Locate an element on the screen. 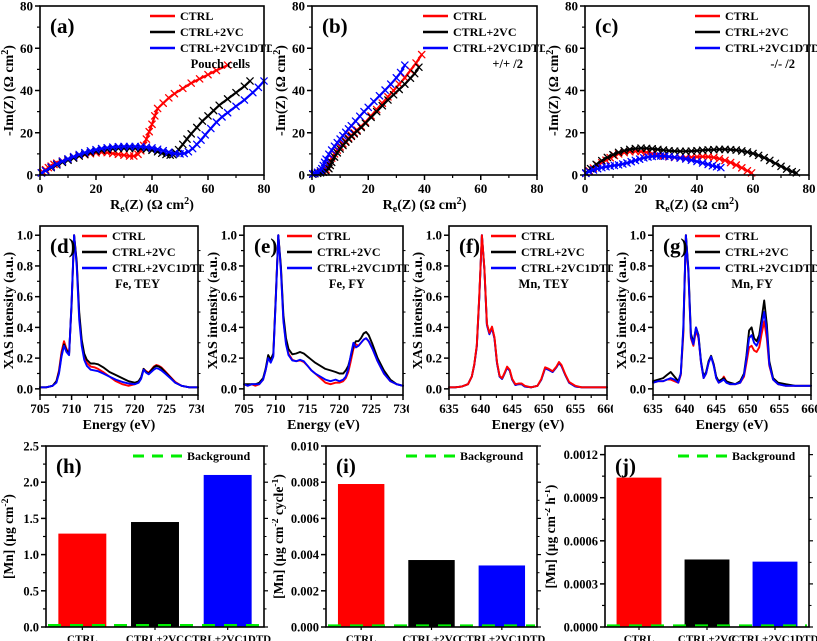 This screenshot has width=817, height=641. panel-letter: (c) is located at coordinates (606, 26).